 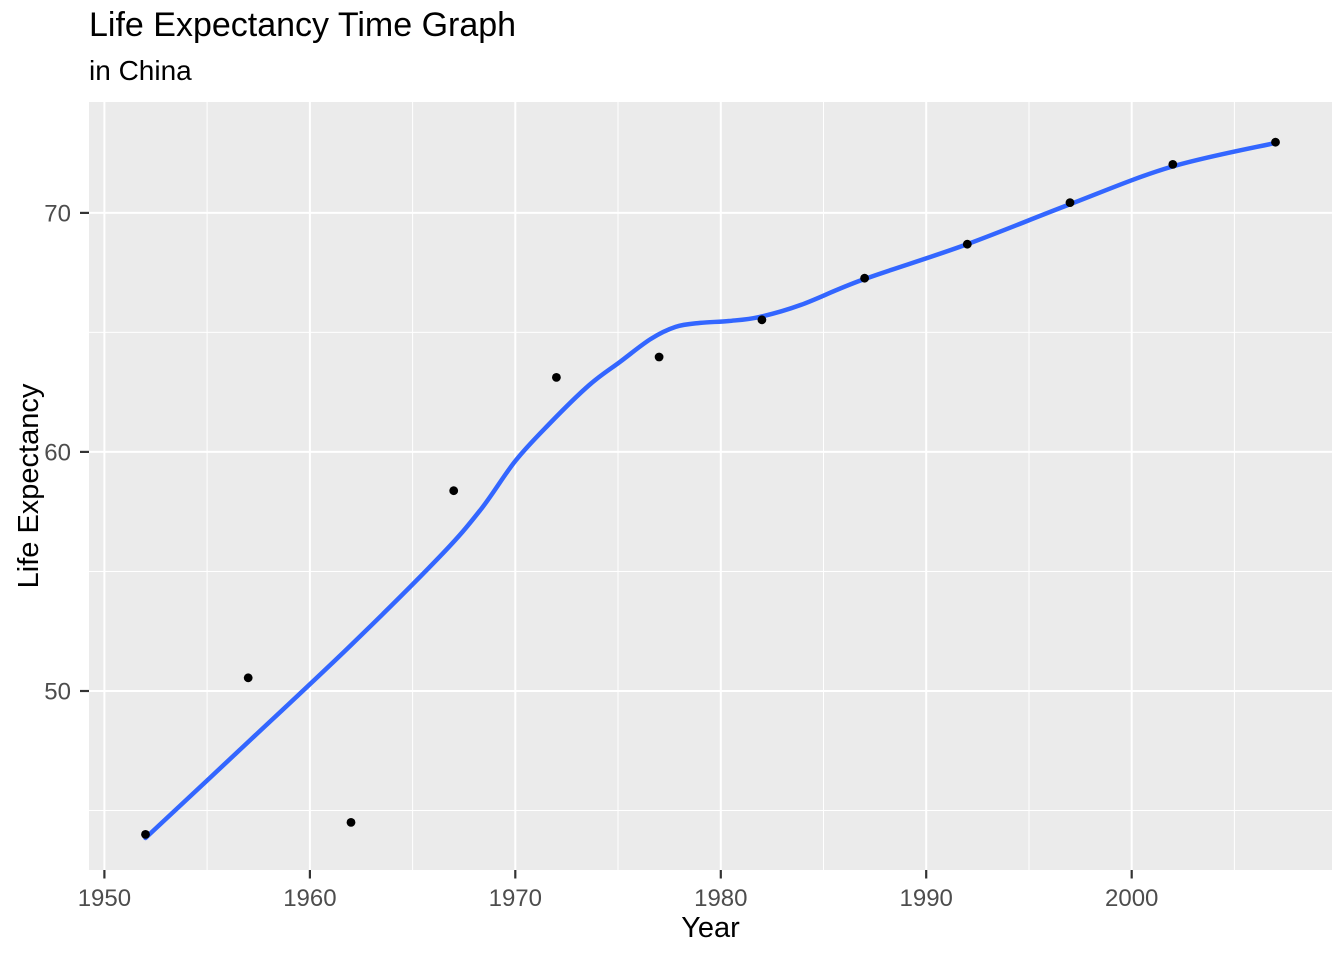 What do you see at coordinates (515, 898) in the screenshot?
I see `x-tick-label: 1970` at bounding box center [515, 898].